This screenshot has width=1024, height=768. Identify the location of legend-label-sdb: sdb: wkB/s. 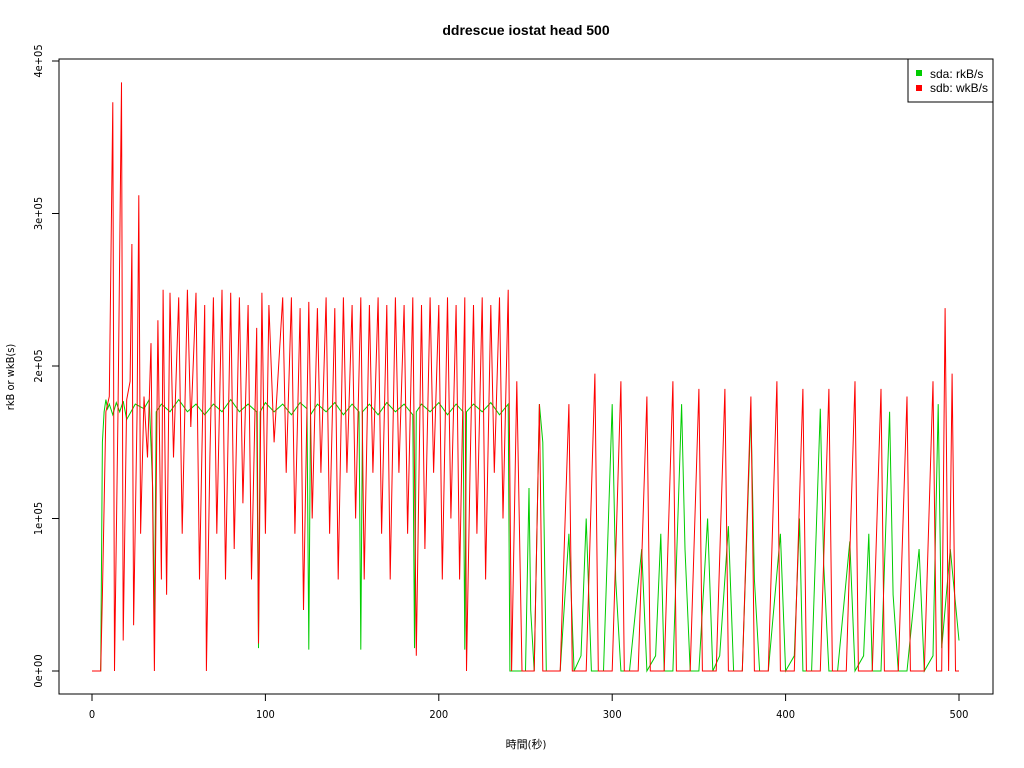
(959, 88).